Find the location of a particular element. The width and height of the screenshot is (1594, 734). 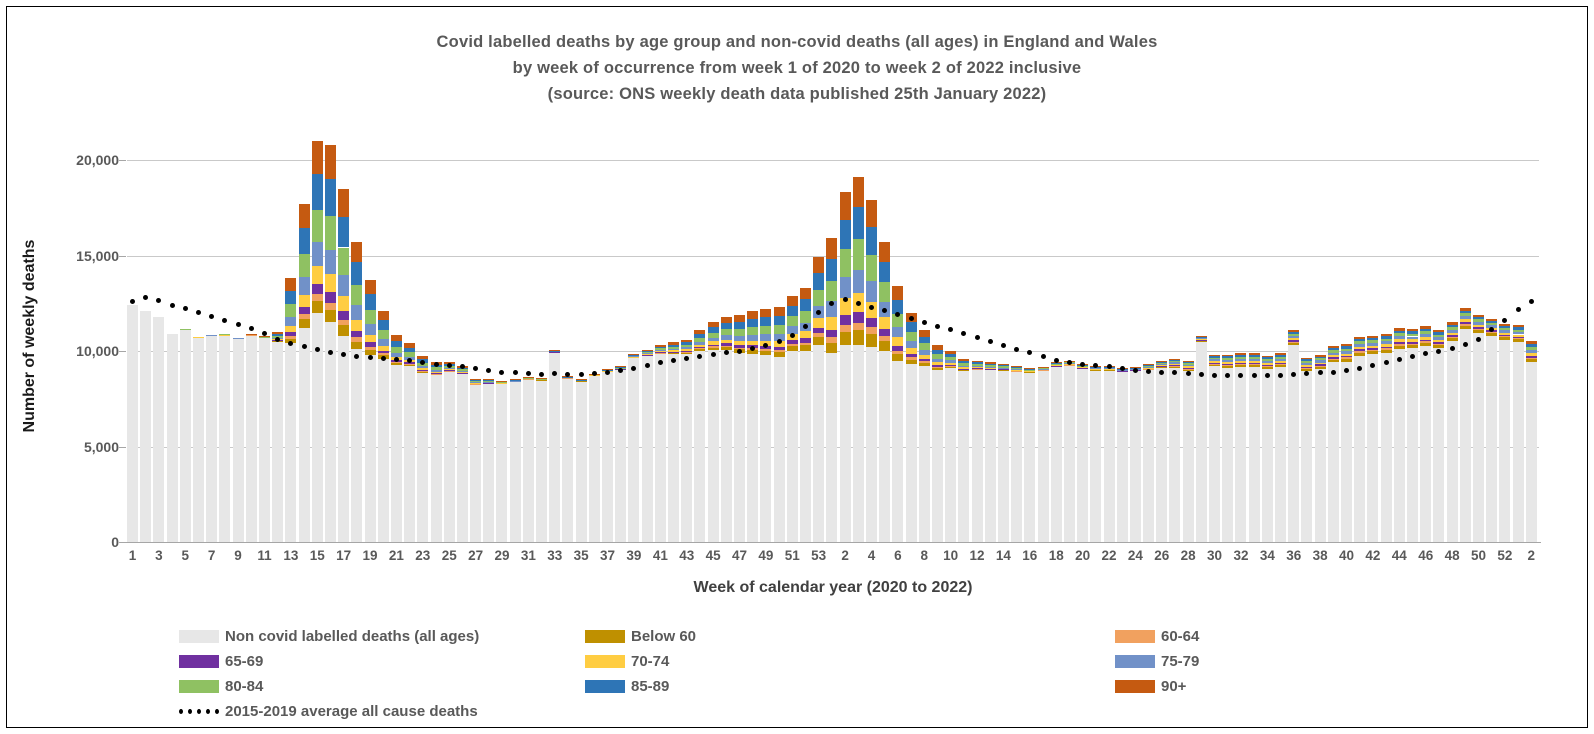

y-tick-label: 20,000 is located at coordinates (97, 160).